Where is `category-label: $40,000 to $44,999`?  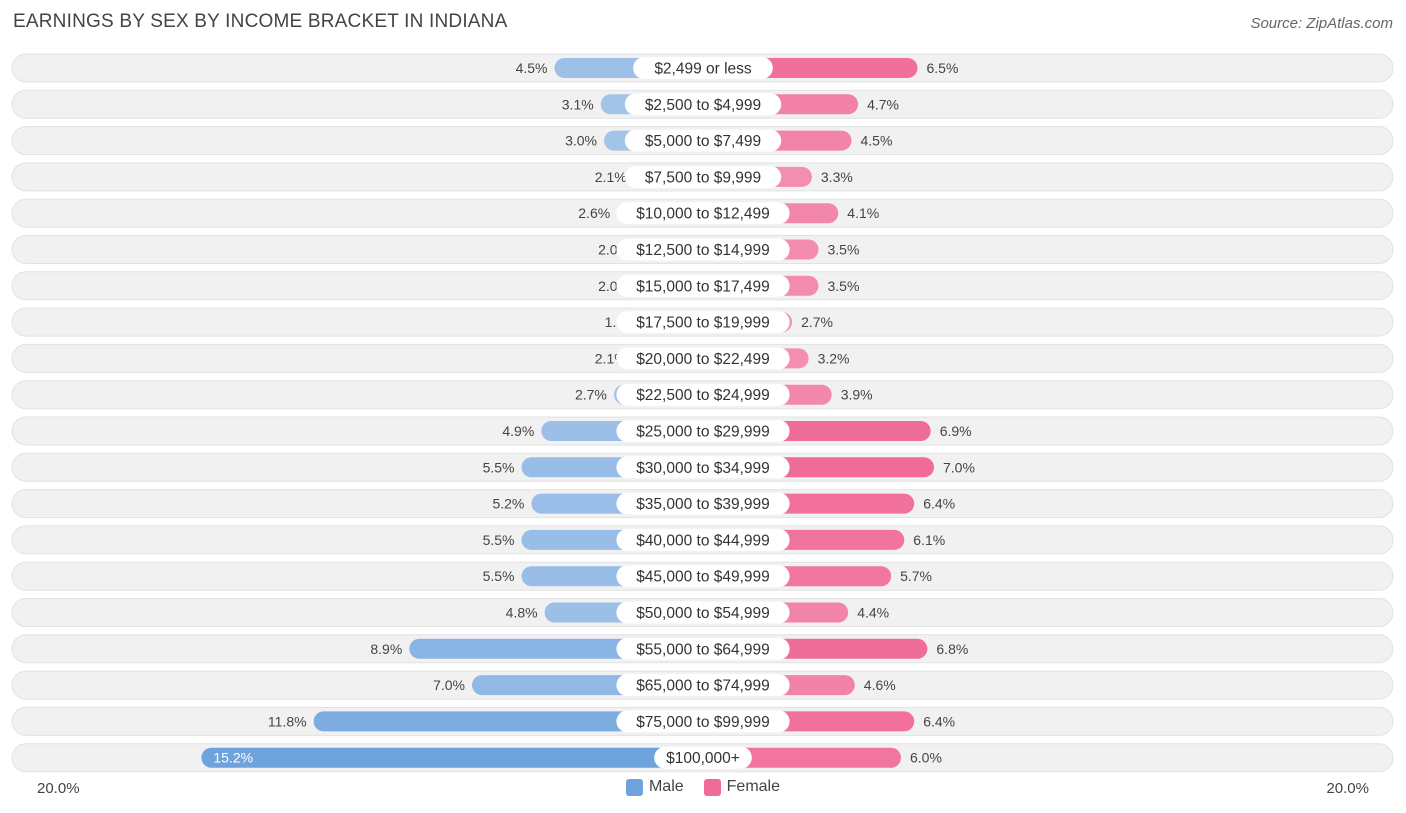
category-label: $40,000 to $44,999 is located at coordinates (703, 540).